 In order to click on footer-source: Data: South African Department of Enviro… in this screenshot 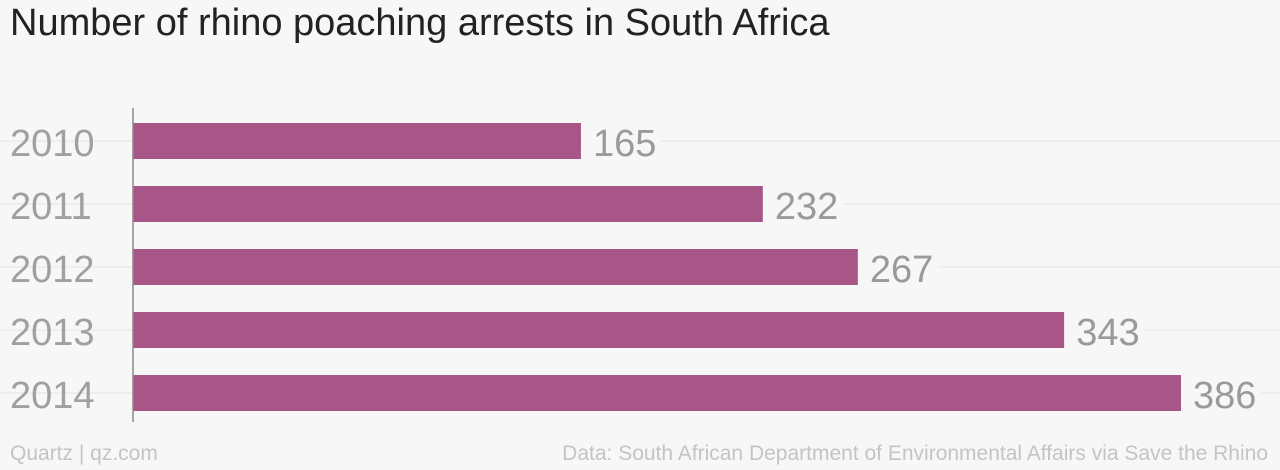, I will do `click(915, 453)`.